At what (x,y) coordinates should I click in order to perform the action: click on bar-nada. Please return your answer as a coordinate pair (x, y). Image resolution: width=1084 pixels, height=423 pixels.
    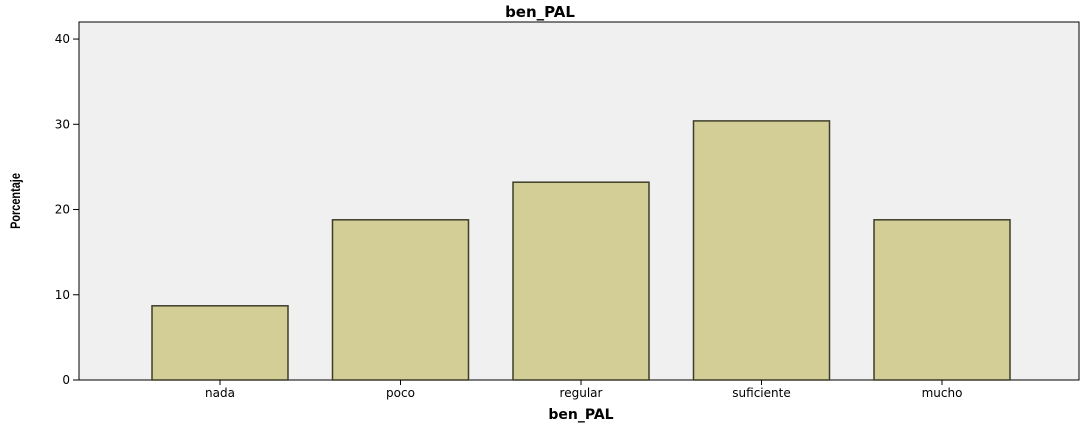
    Looking at the image, I should click on (220, 343).